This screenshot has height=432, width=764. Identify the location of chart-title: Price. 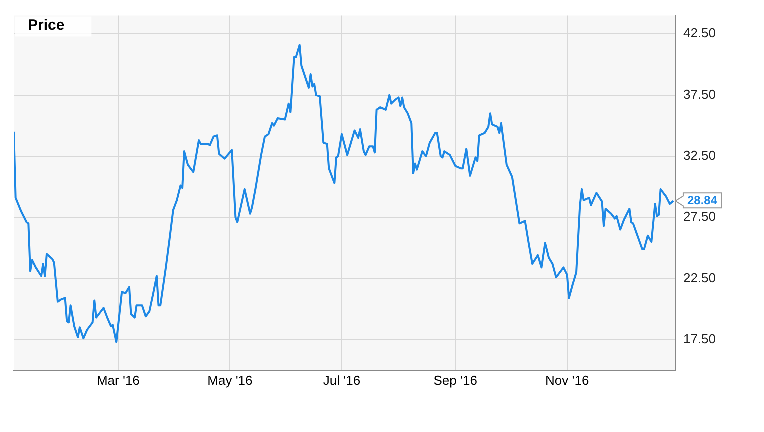
(46, 25).